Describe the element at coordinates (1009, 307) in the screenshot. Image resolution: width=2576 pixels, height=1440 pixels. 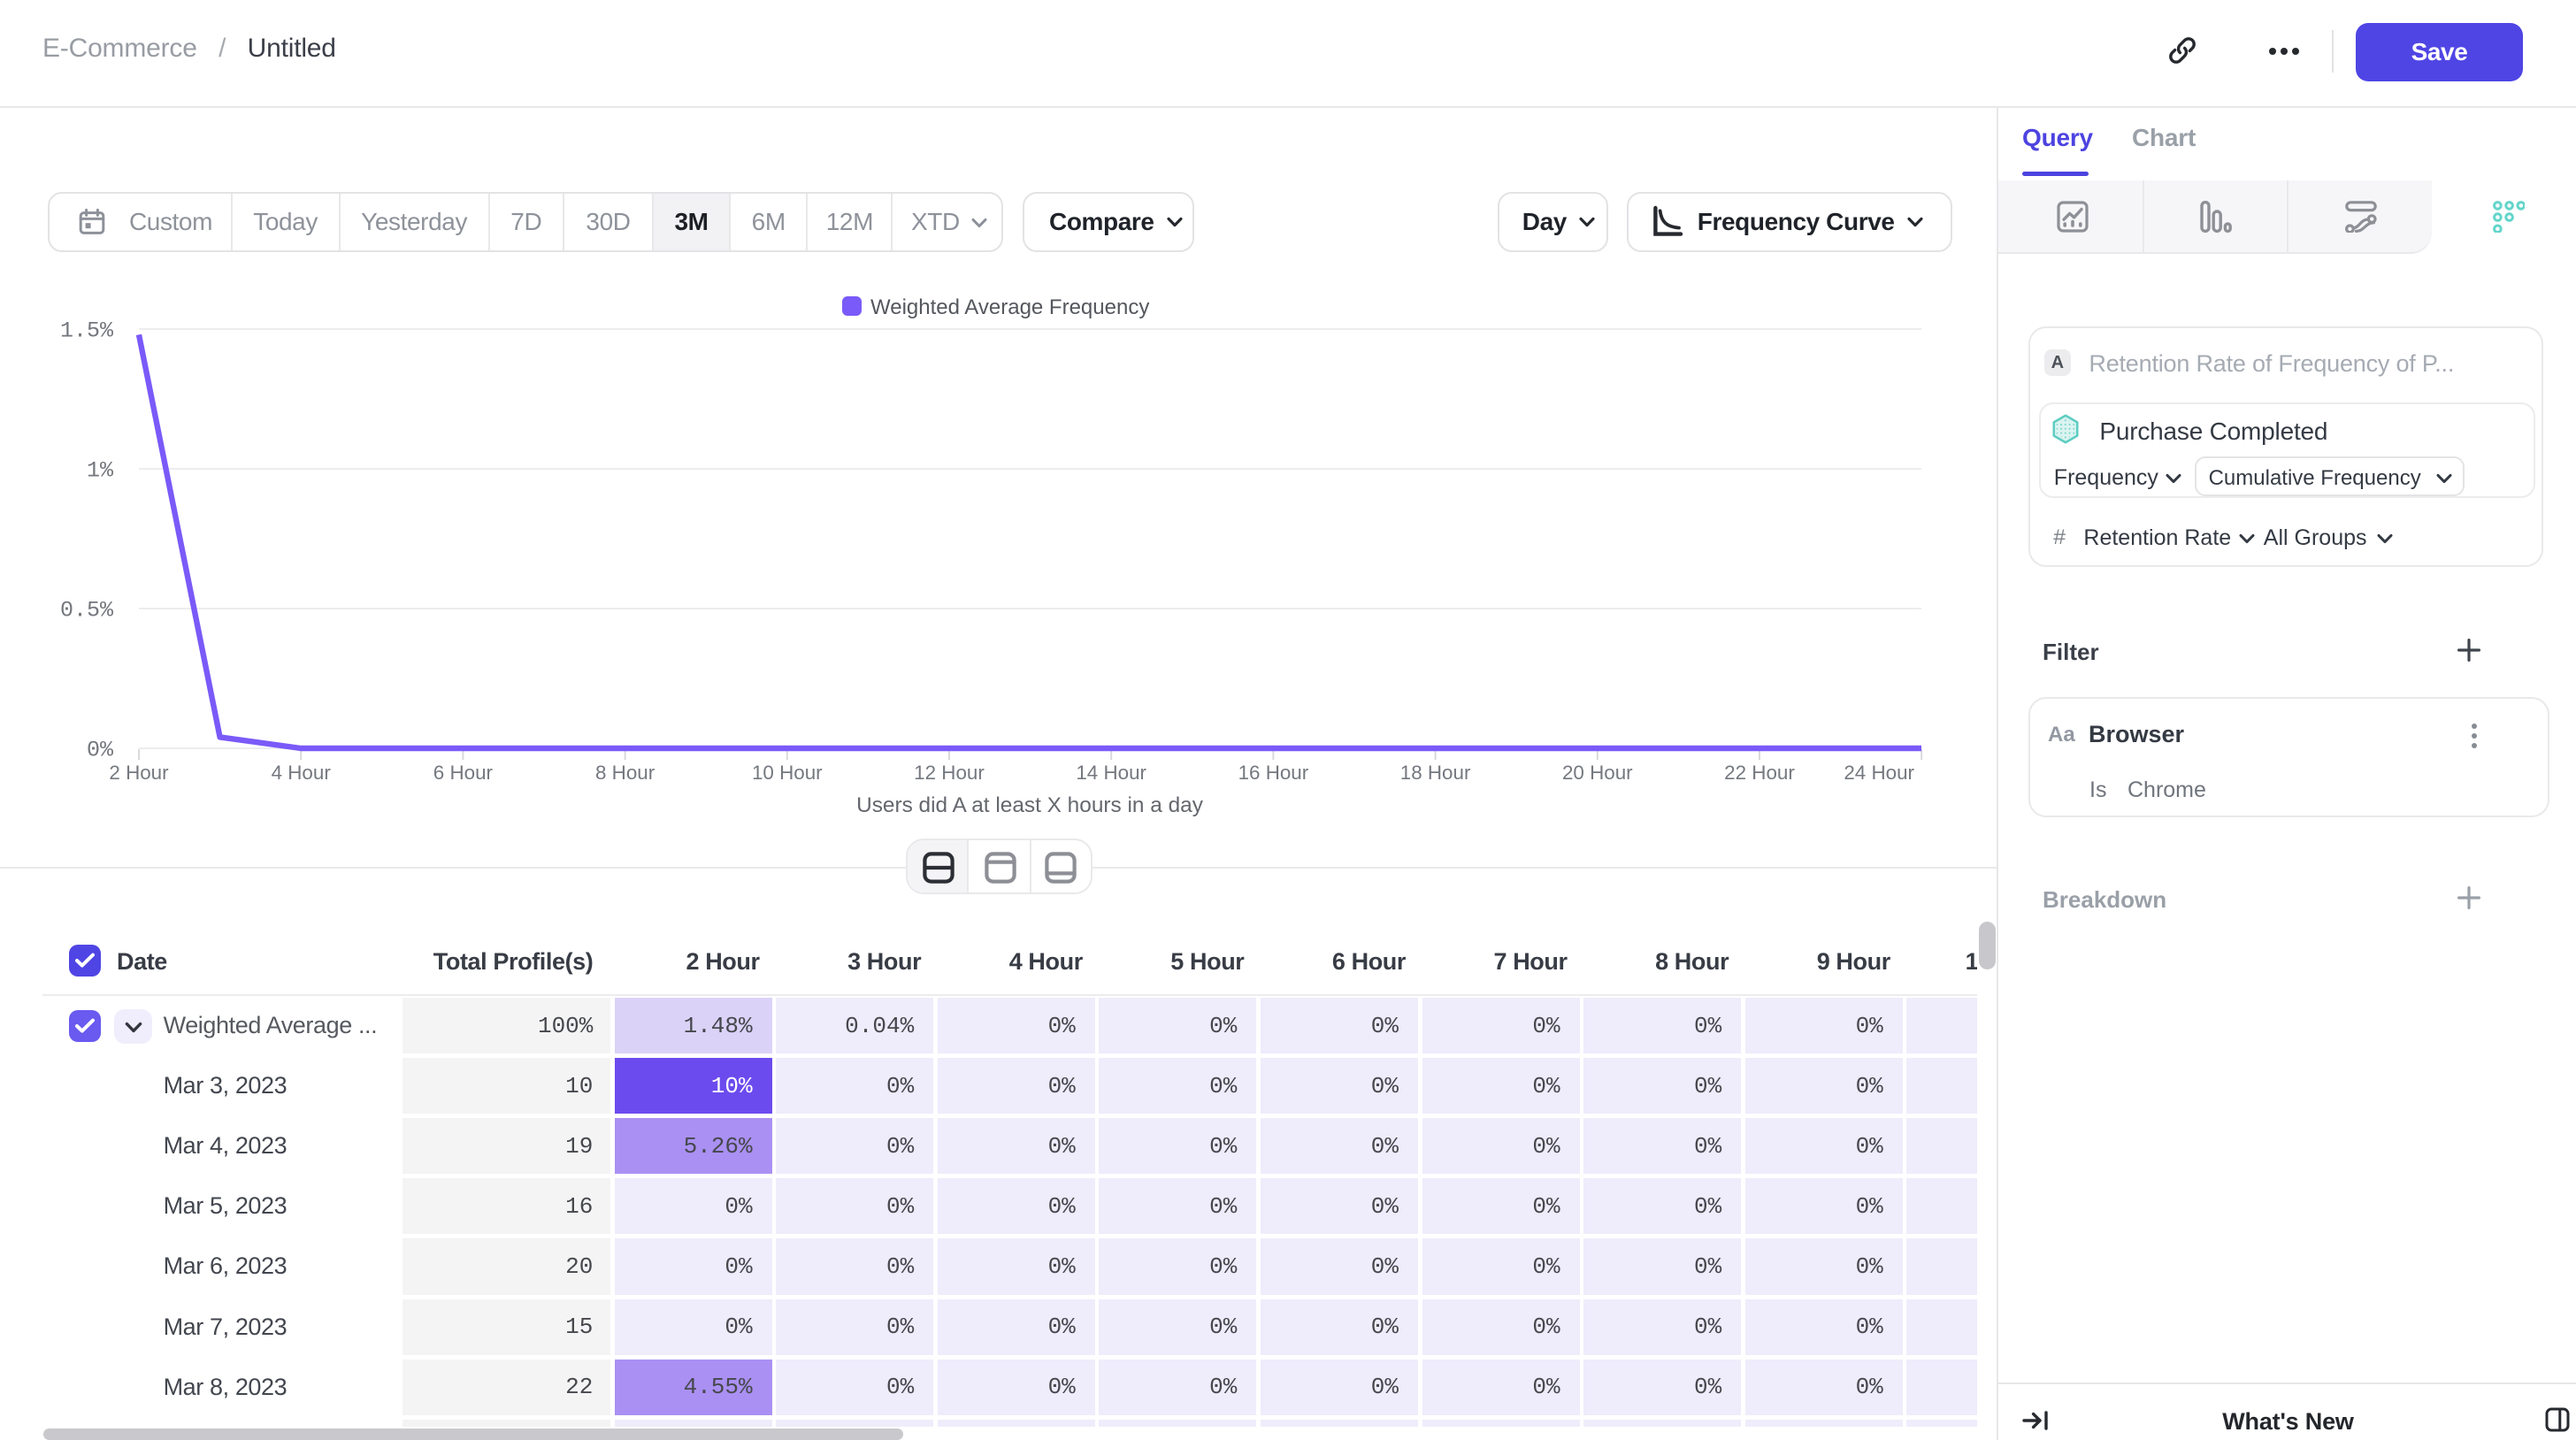
I see `svg-text: Weighted Average Frequency` at that location.